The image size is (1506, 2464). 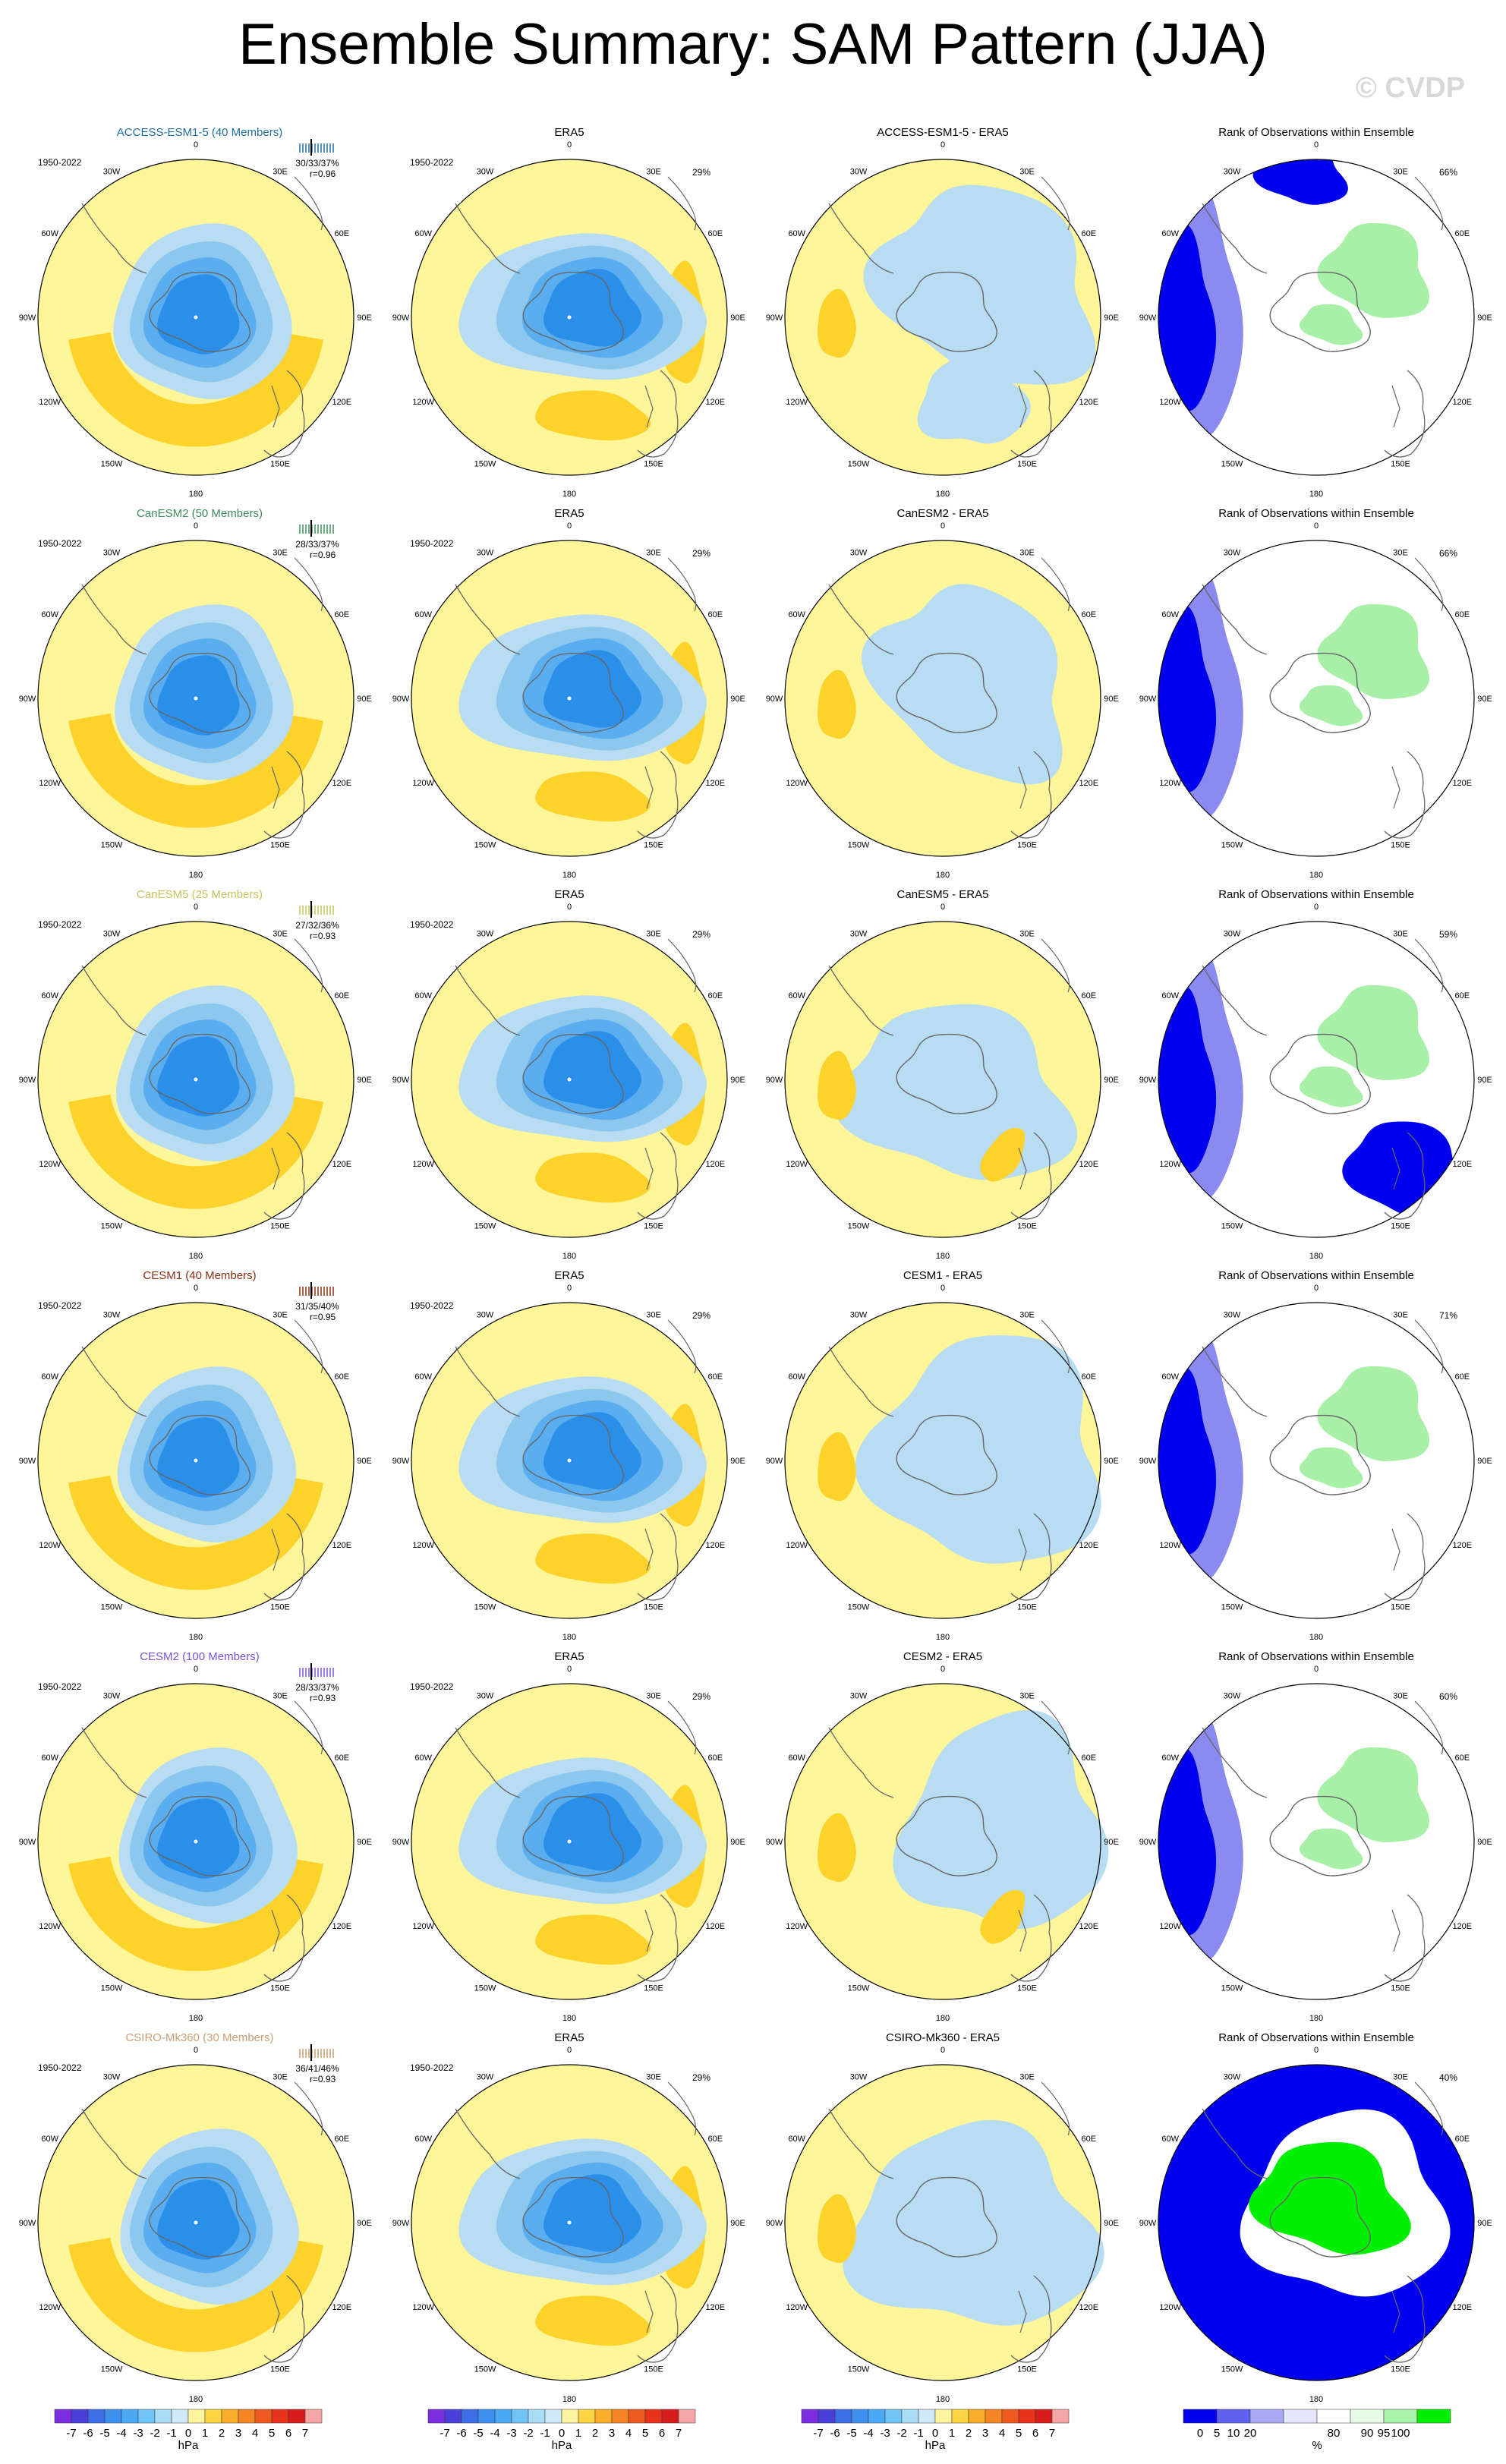 What do you see at coordinates (1250, 2433) in the screenshot?
I see `colorbar-label: 20` at bounding box center [1250, 2433].